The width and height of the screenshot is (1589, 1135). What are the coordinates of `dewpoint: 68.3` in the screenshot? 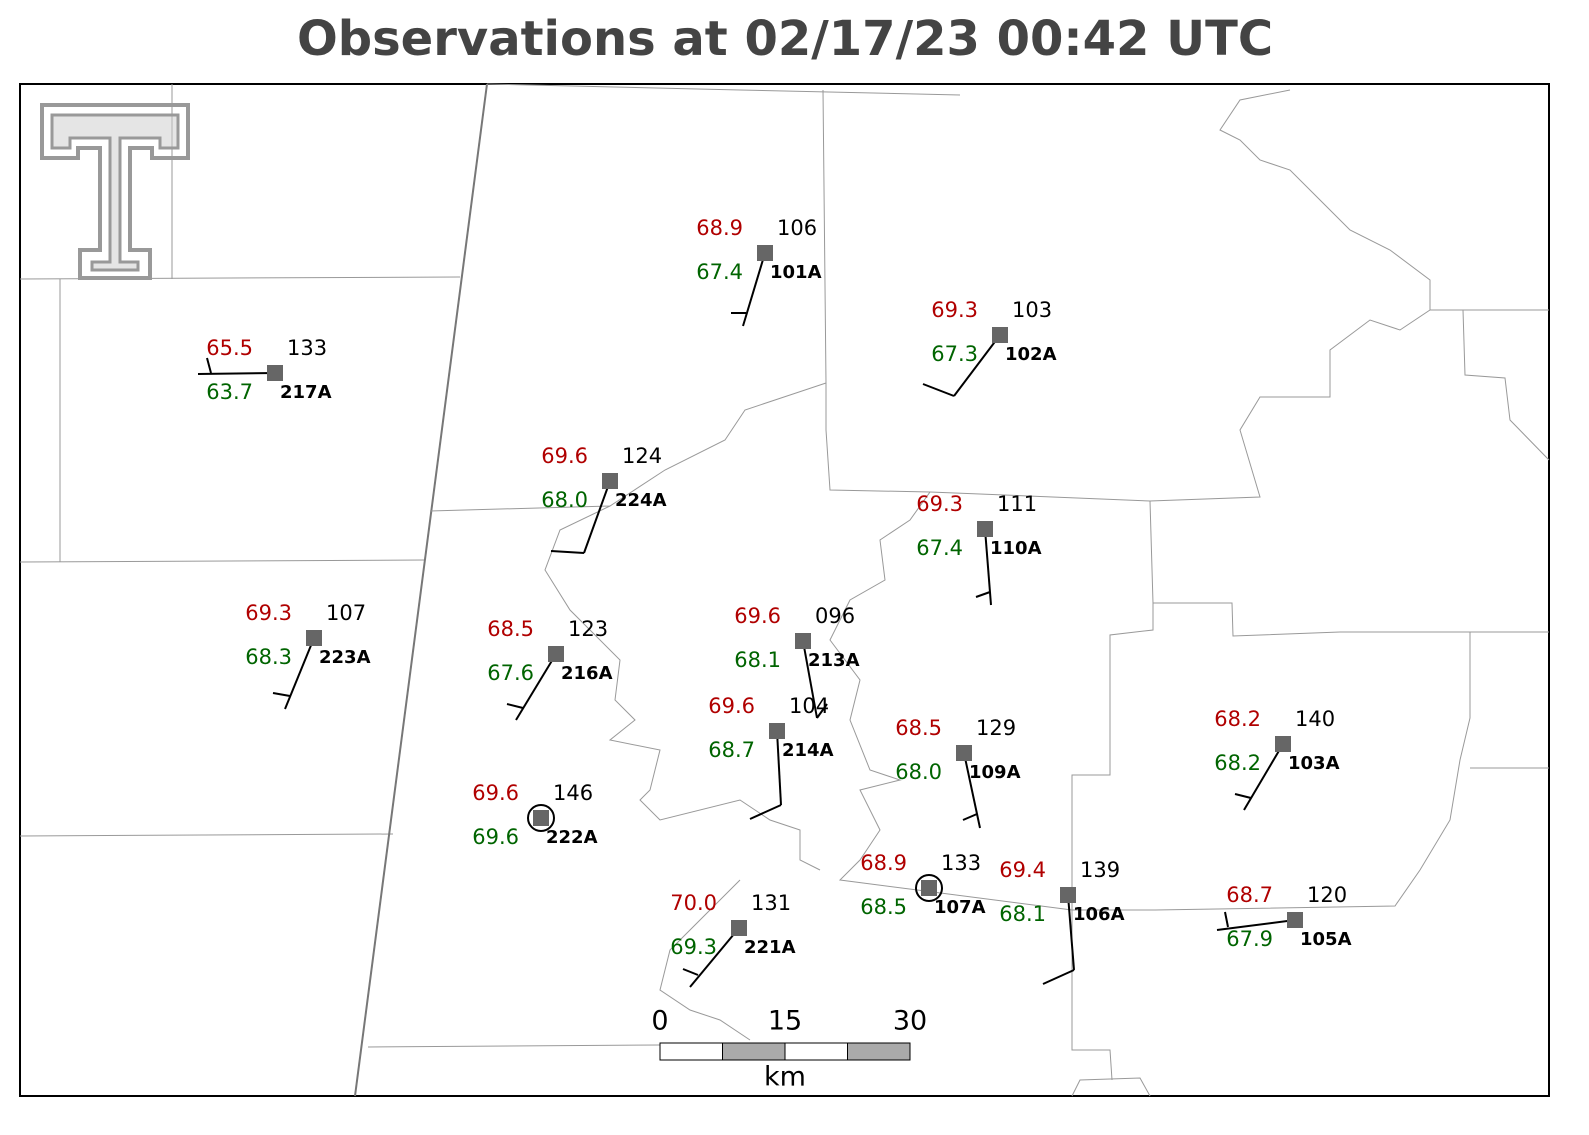 It's located at (268, 657).